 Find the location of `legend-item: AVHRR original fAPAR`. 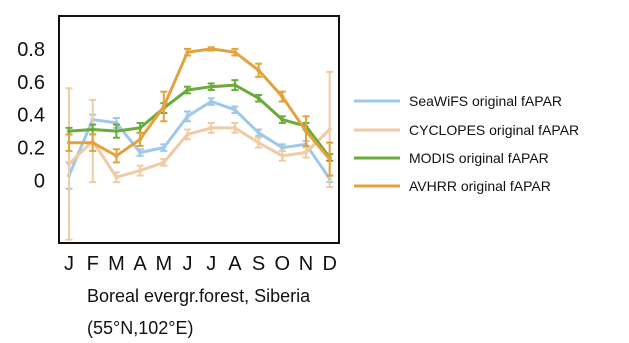

legend-item: AVHRR original fAPAR is located at coordinates (452, 186).